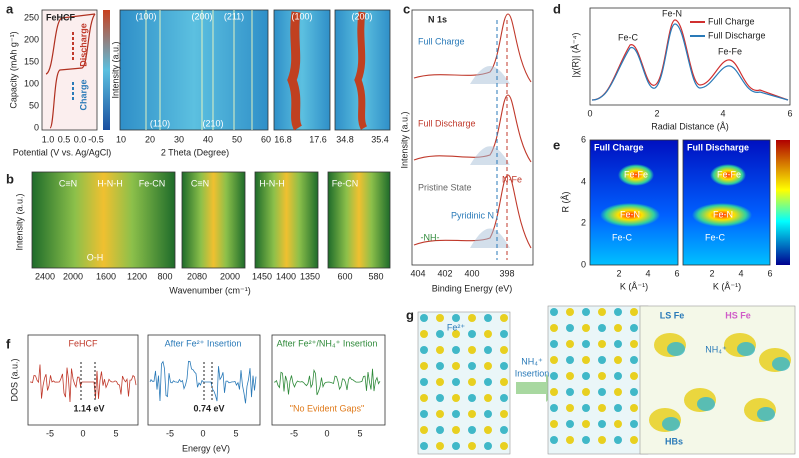 The image size is (799, 458). I want to click on x-ticks: 800, so click(164, 276).